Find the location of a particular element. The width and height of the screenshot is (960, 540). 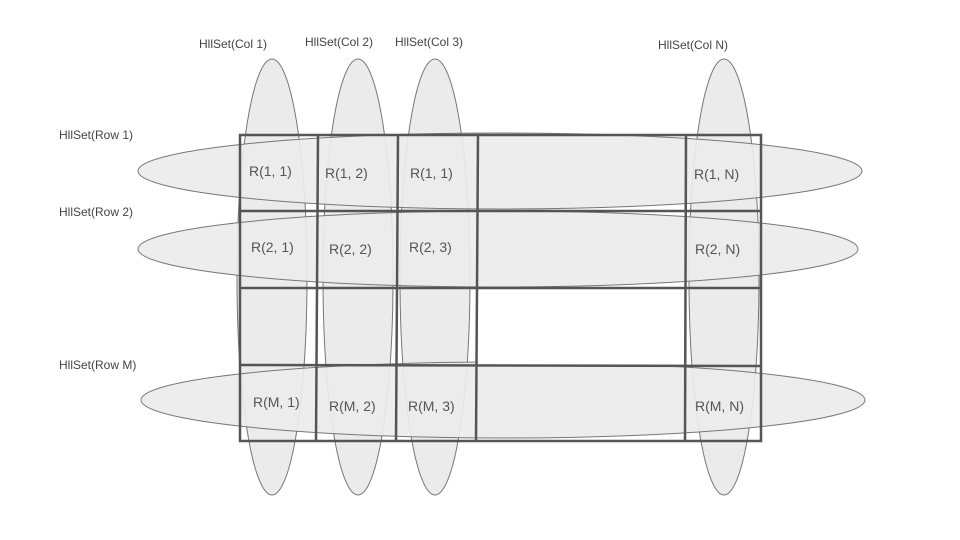

cell-r1-c2: R(1, 2) is located at coordinates (346, 173).